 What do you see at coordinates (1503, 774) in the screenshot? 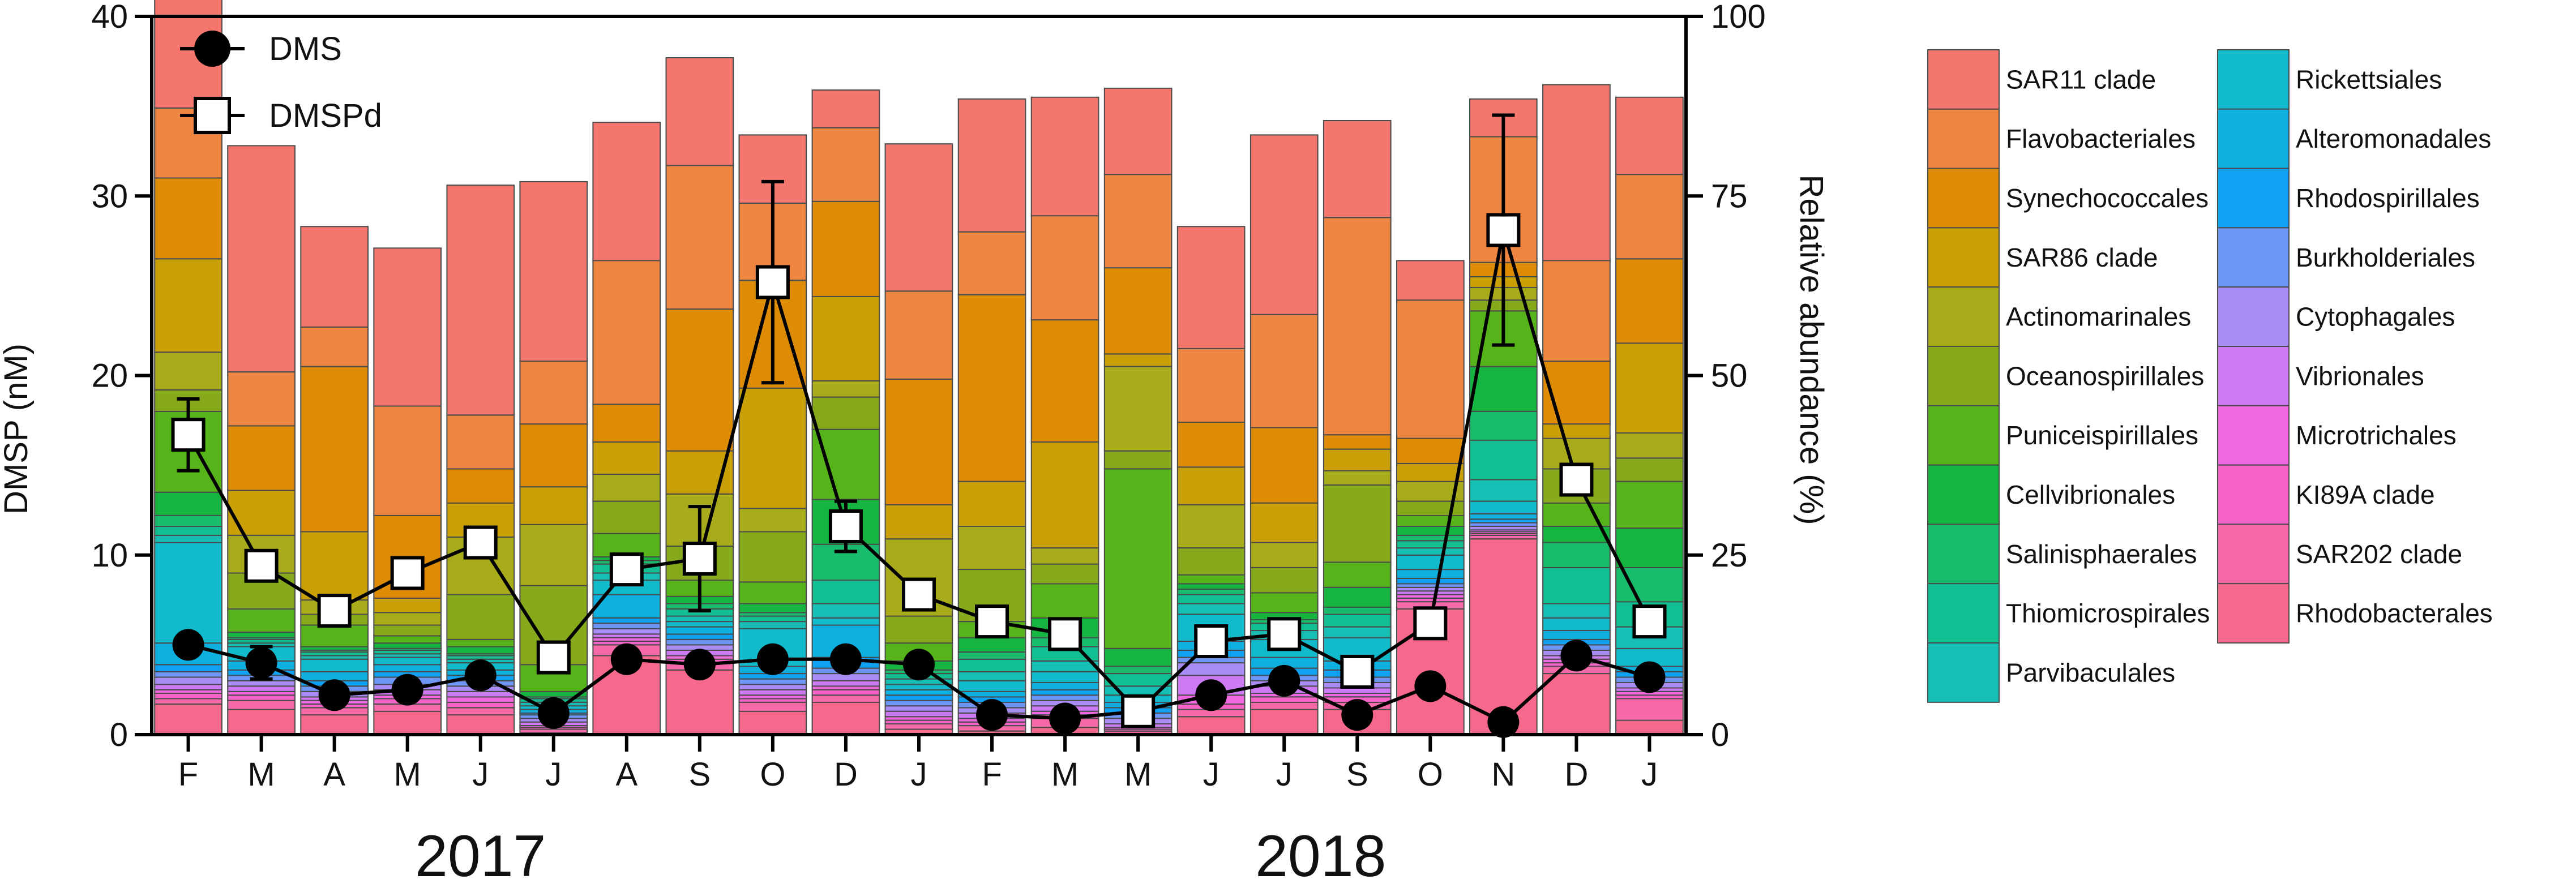
I see `x-tick-label: N` at bounding box center [1503, 774].